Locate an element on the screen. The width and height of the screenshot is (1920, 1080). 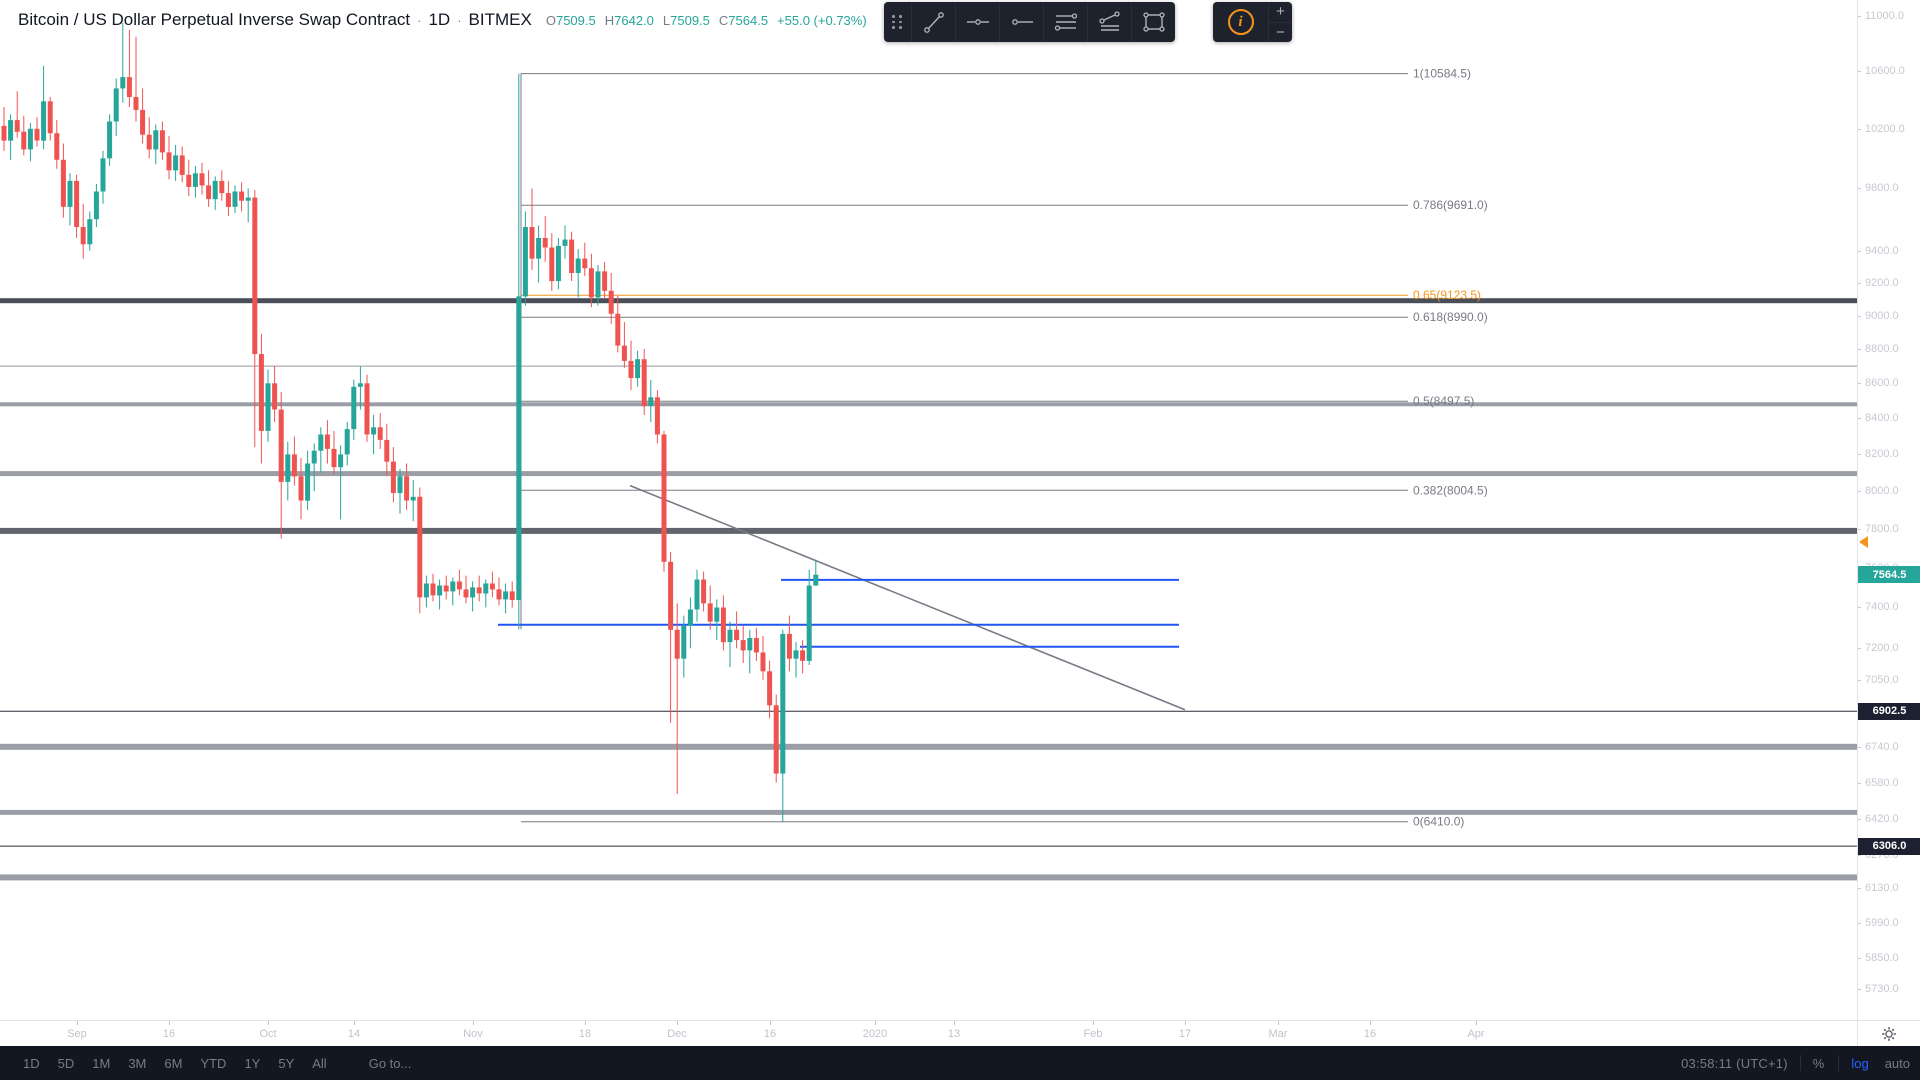
horizontal-ray-tool is located at coordinates (1021, 22).